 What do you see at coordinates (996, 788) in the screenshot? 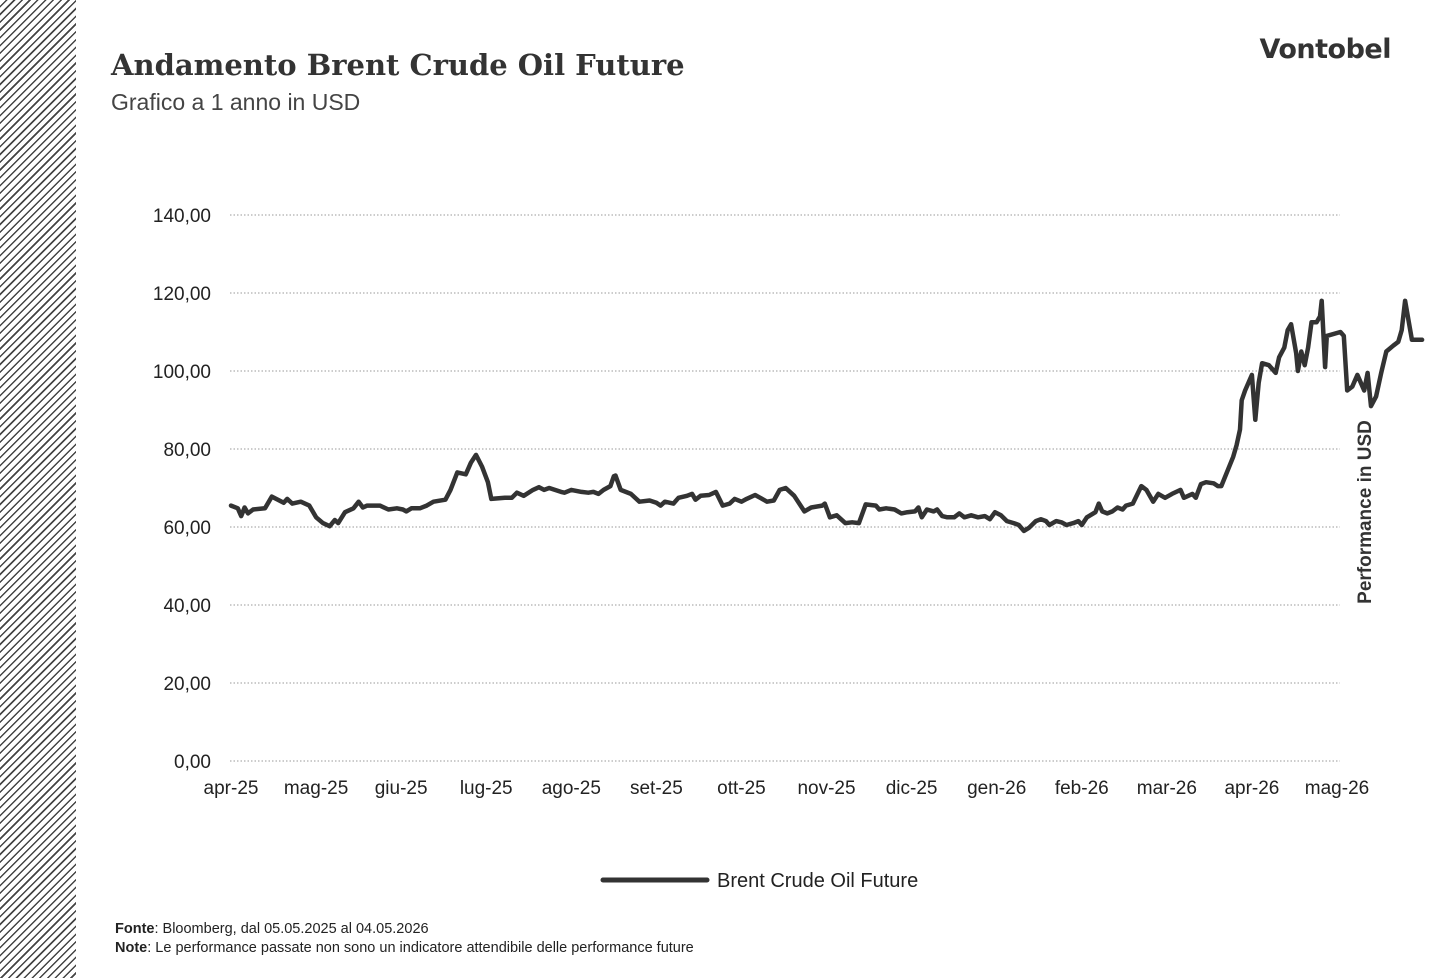
I see `x-tick-label: gen-26` at bounding box center [996, 788].